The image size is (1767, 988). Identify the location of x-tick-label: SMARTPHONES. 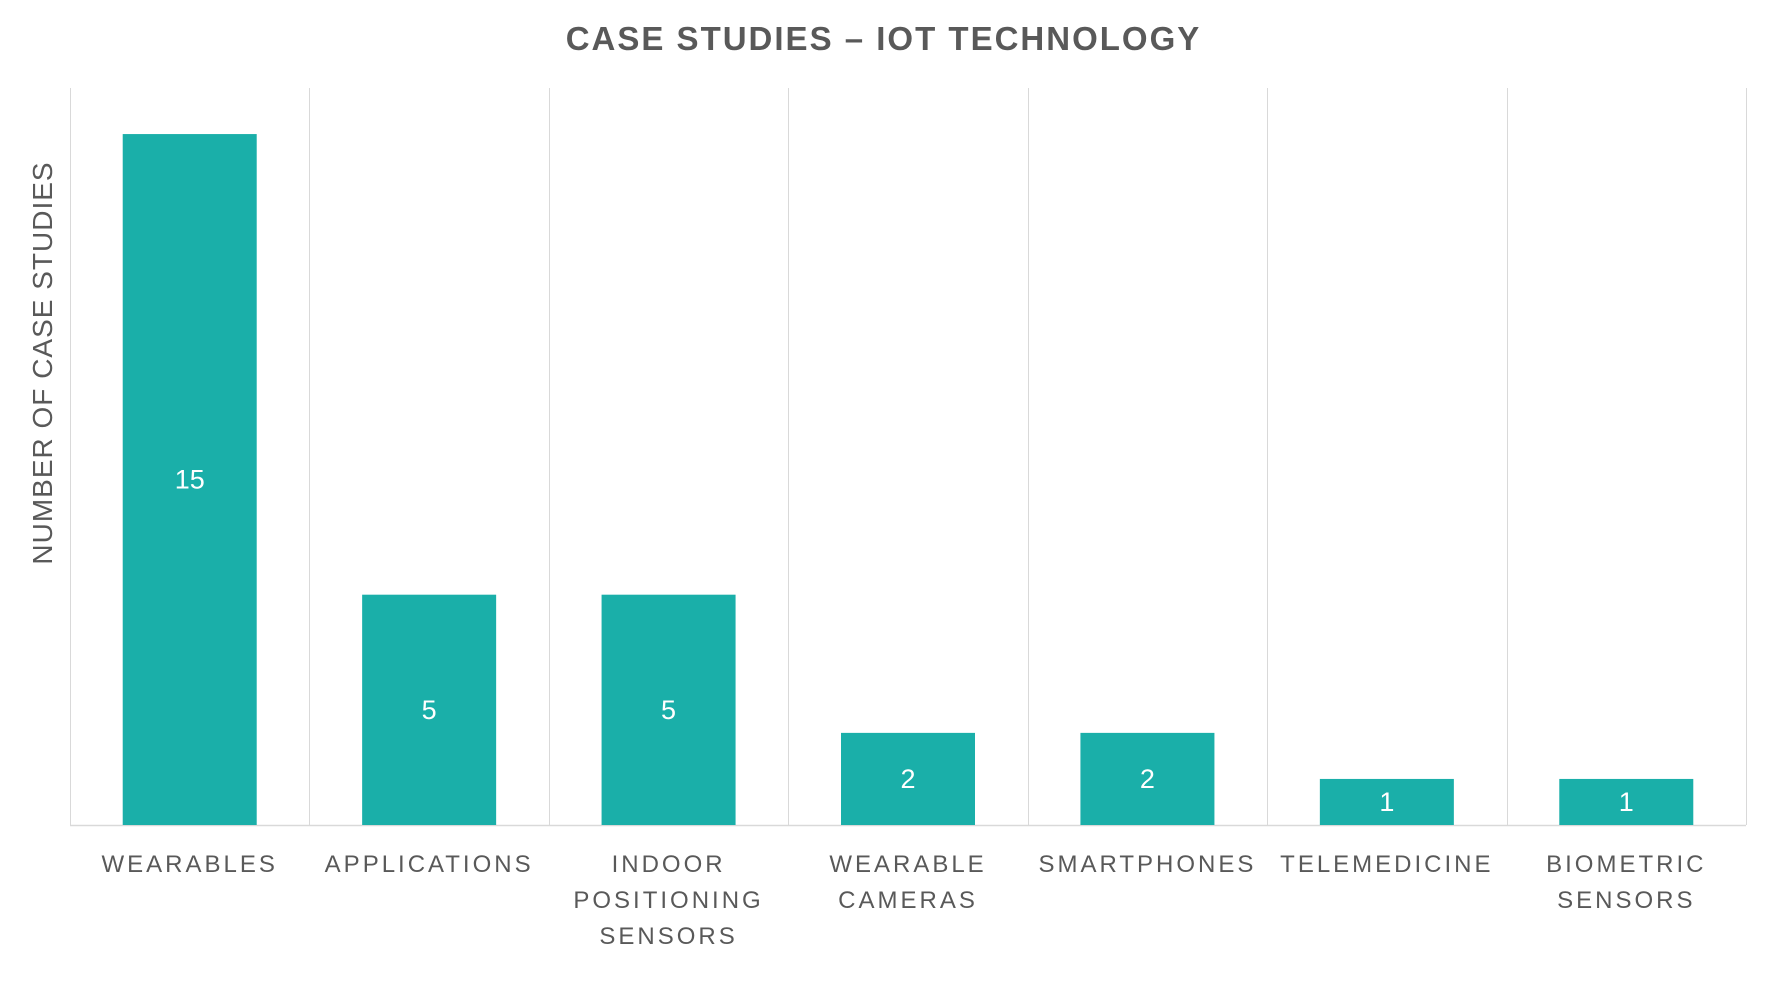
(1147, 865).